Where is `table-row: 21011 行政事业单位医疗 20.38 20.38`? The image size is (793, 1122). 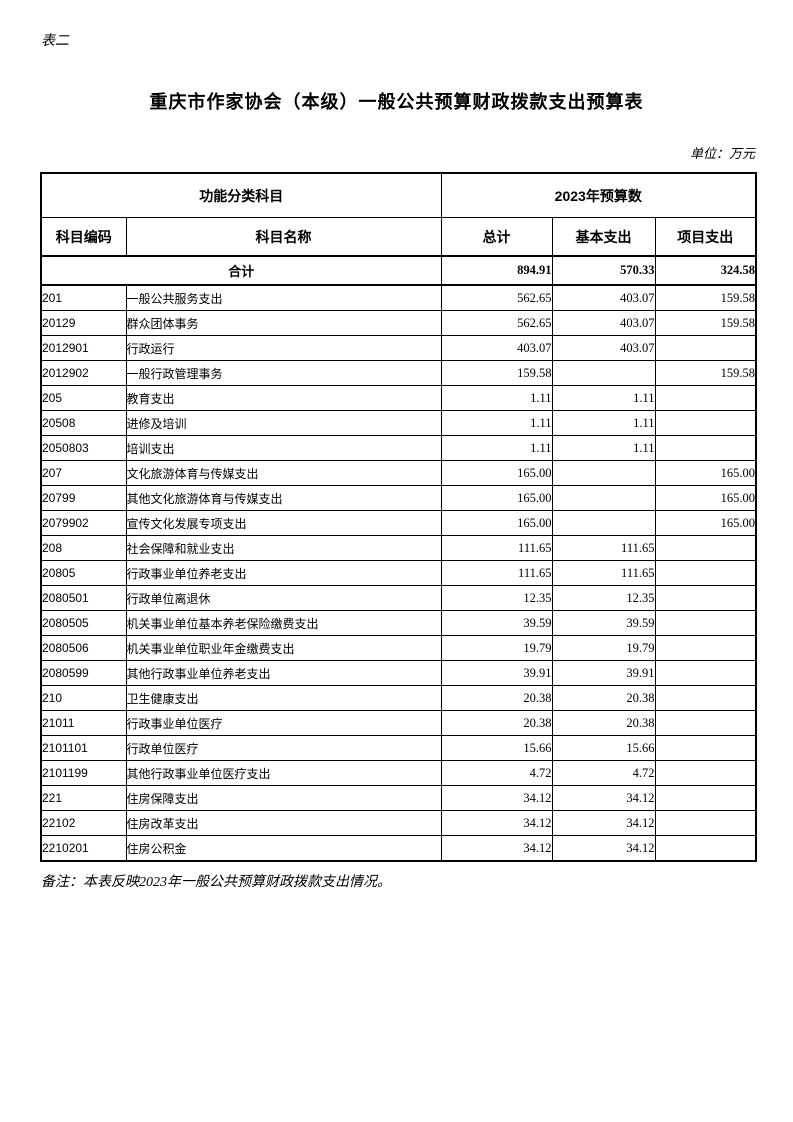 table-row: 21011 行政事业单位医疗 20.38 20.38 is located at coordinates (398, 723).